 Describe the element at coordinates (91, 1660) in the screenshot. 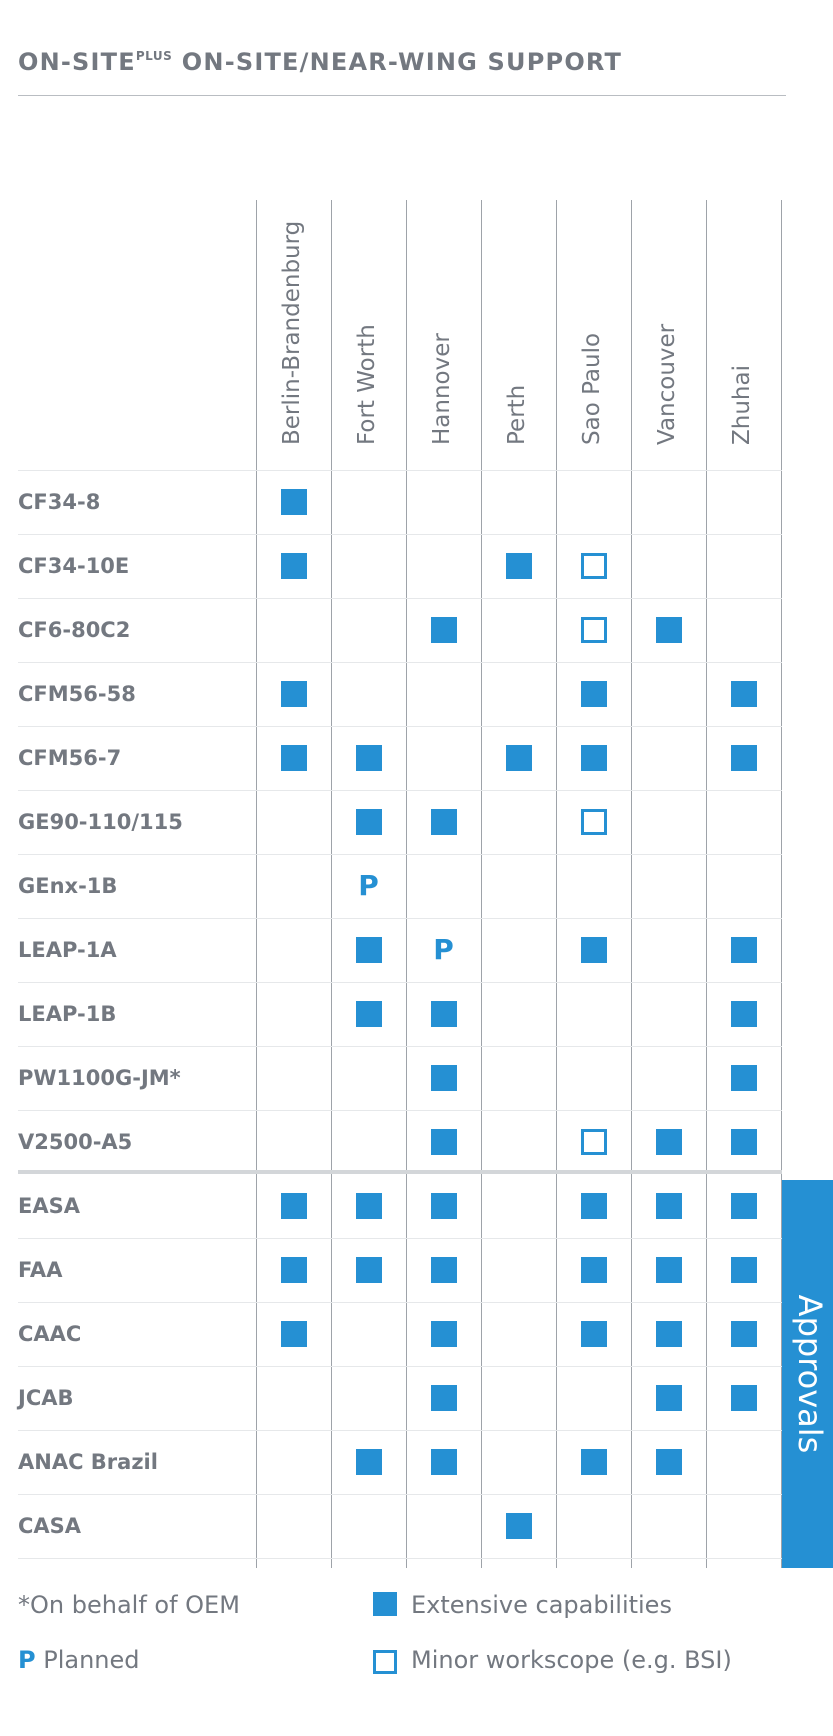

I see `legend-planned-label: Planned` at that location.